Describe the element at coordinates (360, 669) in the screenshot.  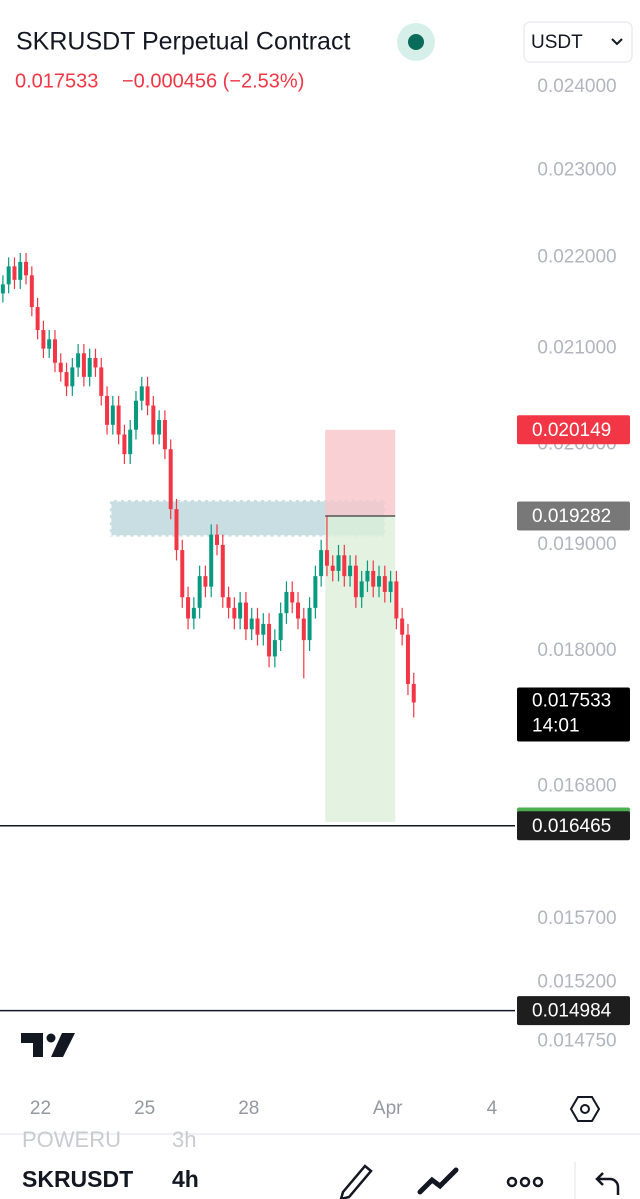
I see `target-area` at that location.